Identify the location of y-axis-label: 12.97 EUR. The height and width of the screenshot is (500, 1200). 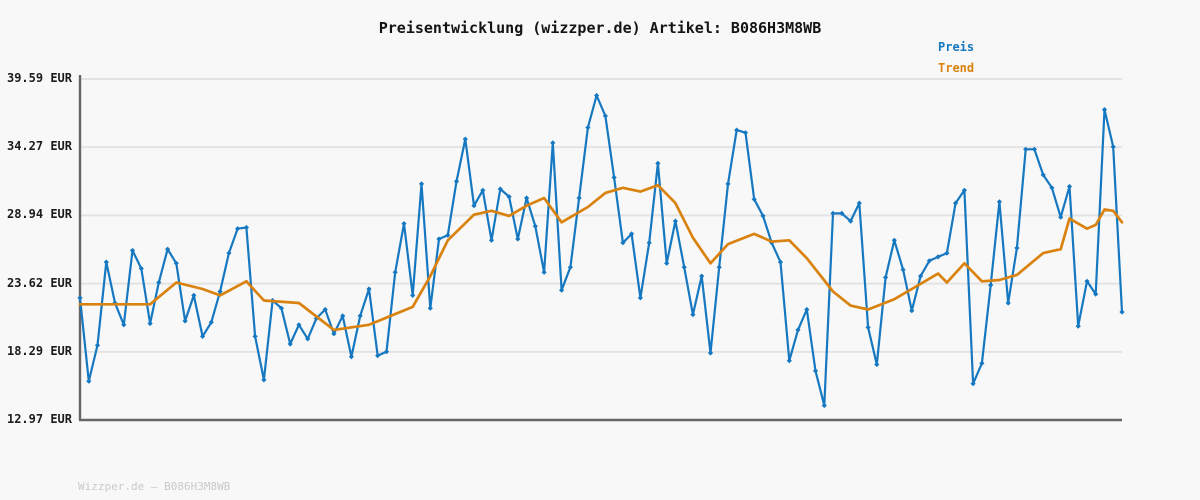
(39, 419).